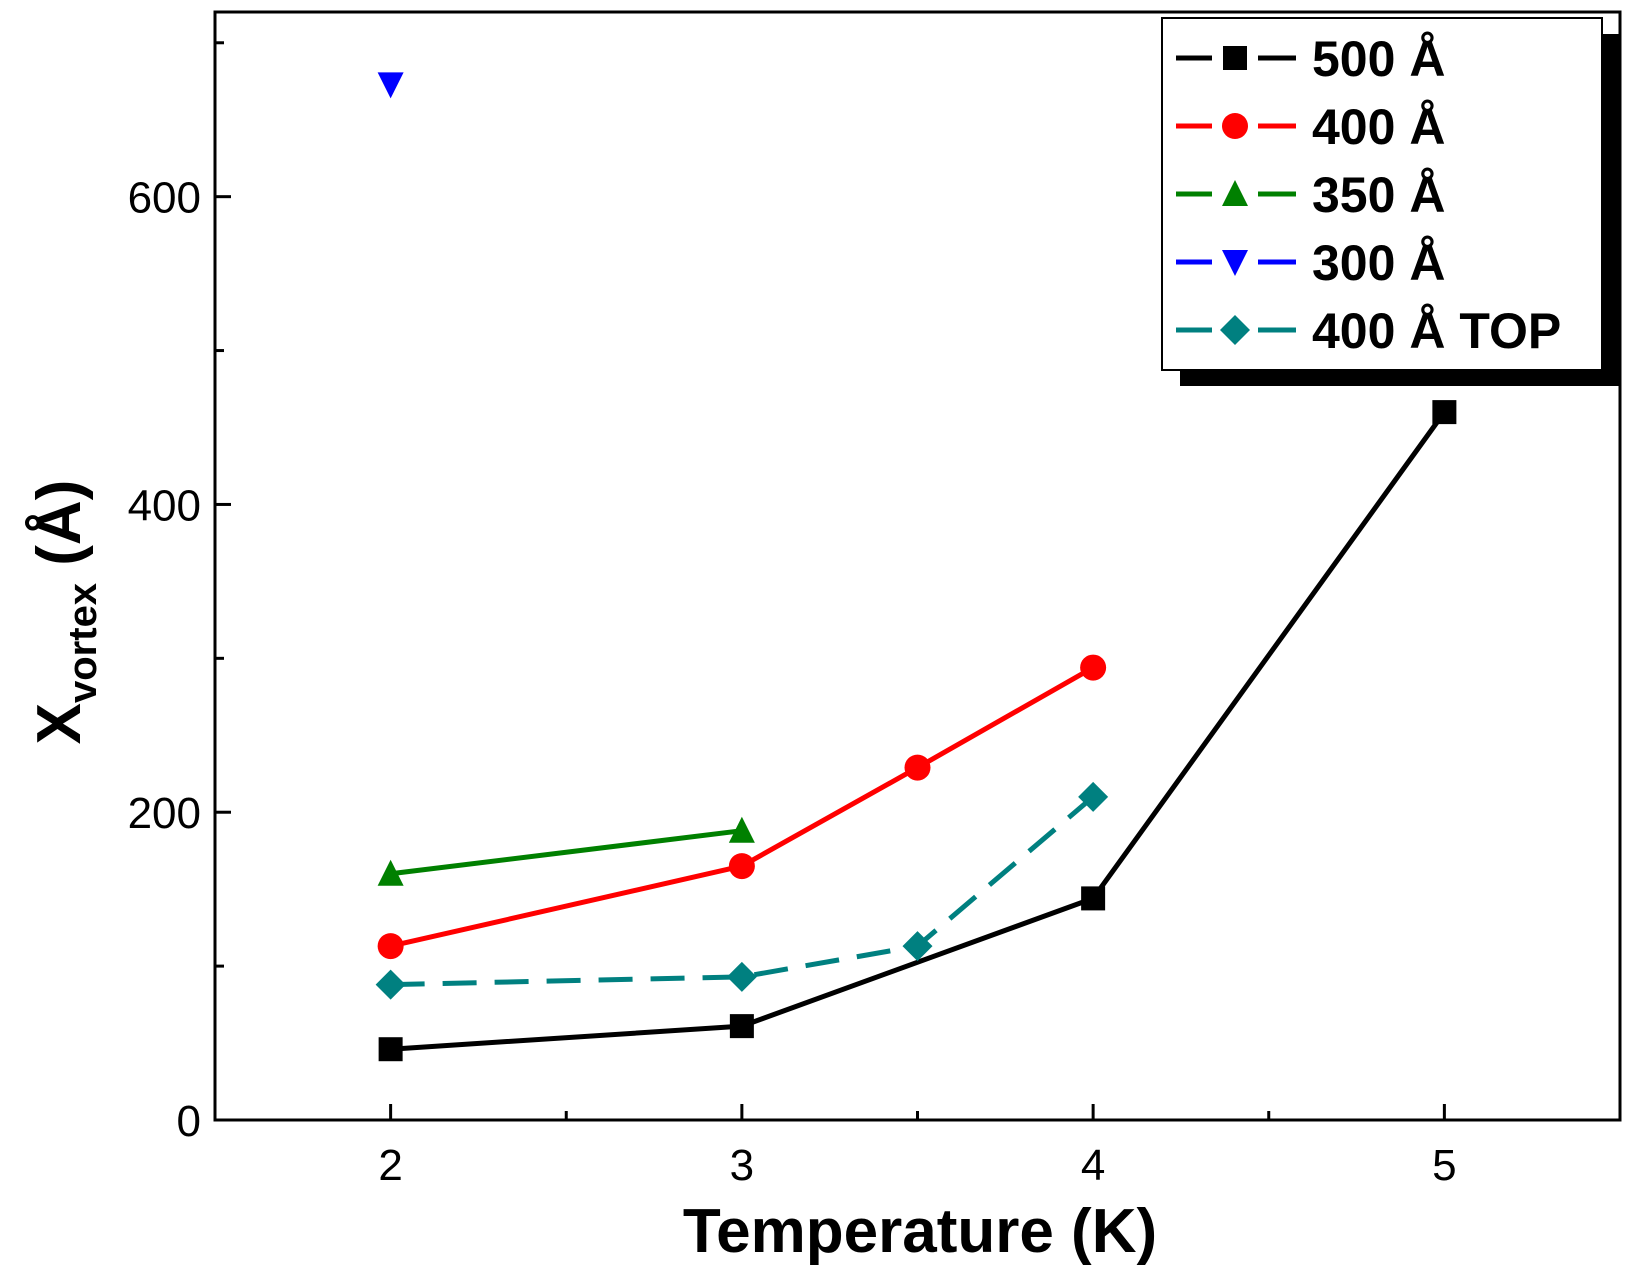  What do you see at coordinates (1436, 331) in the screenshot?
I see `legend-label: 400 Å TOP` at bounding box center [1436, 331].